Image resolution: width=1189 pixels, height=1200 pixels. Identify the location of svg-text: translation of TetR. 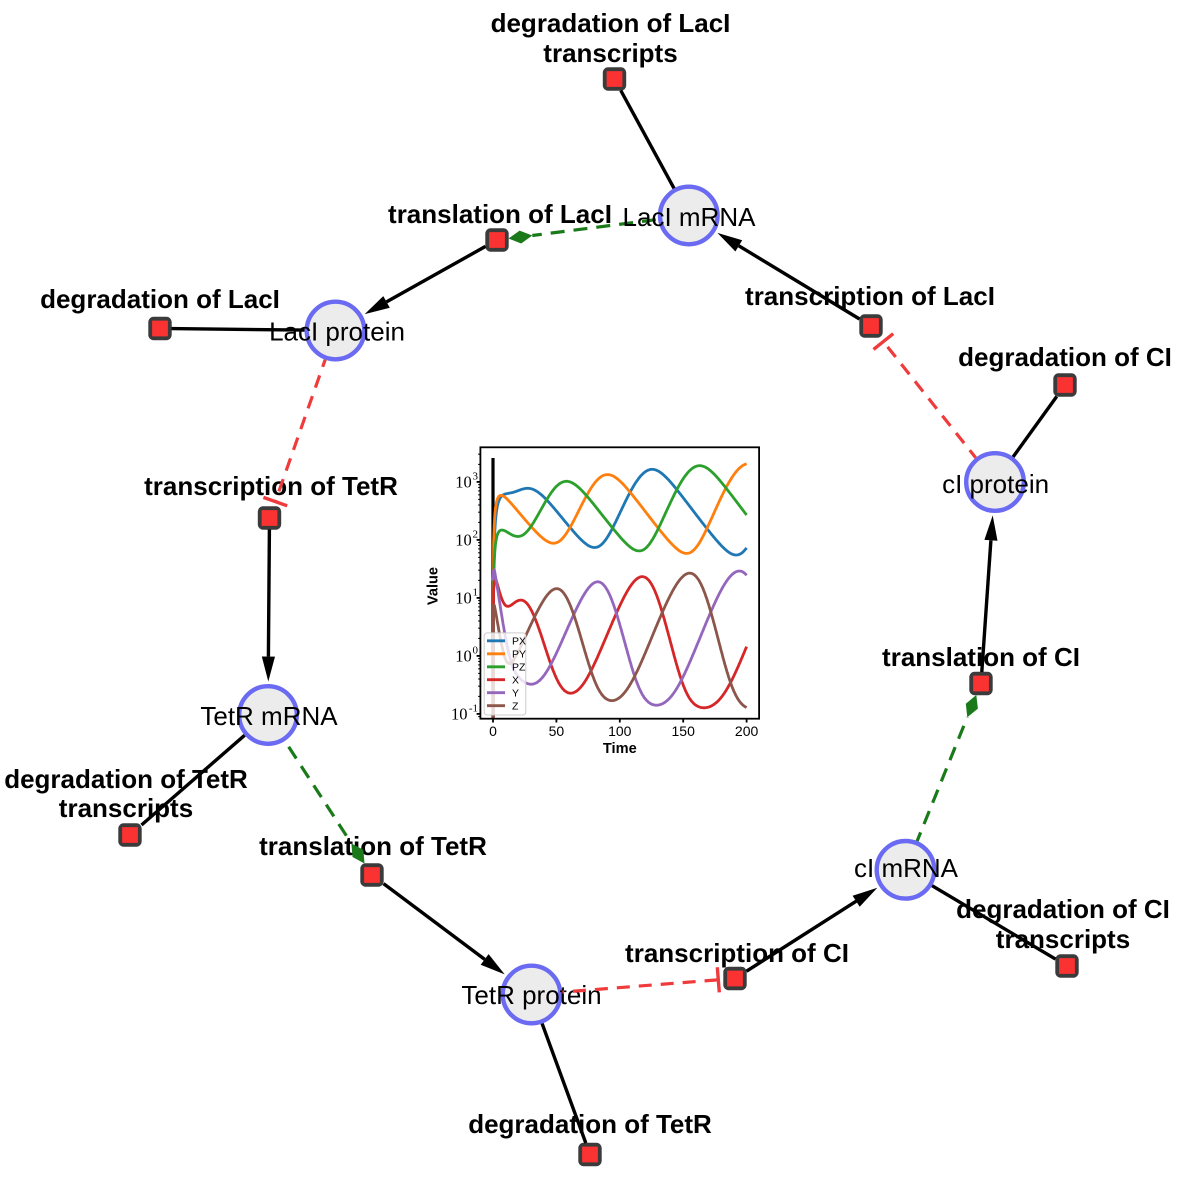
(373, 846).